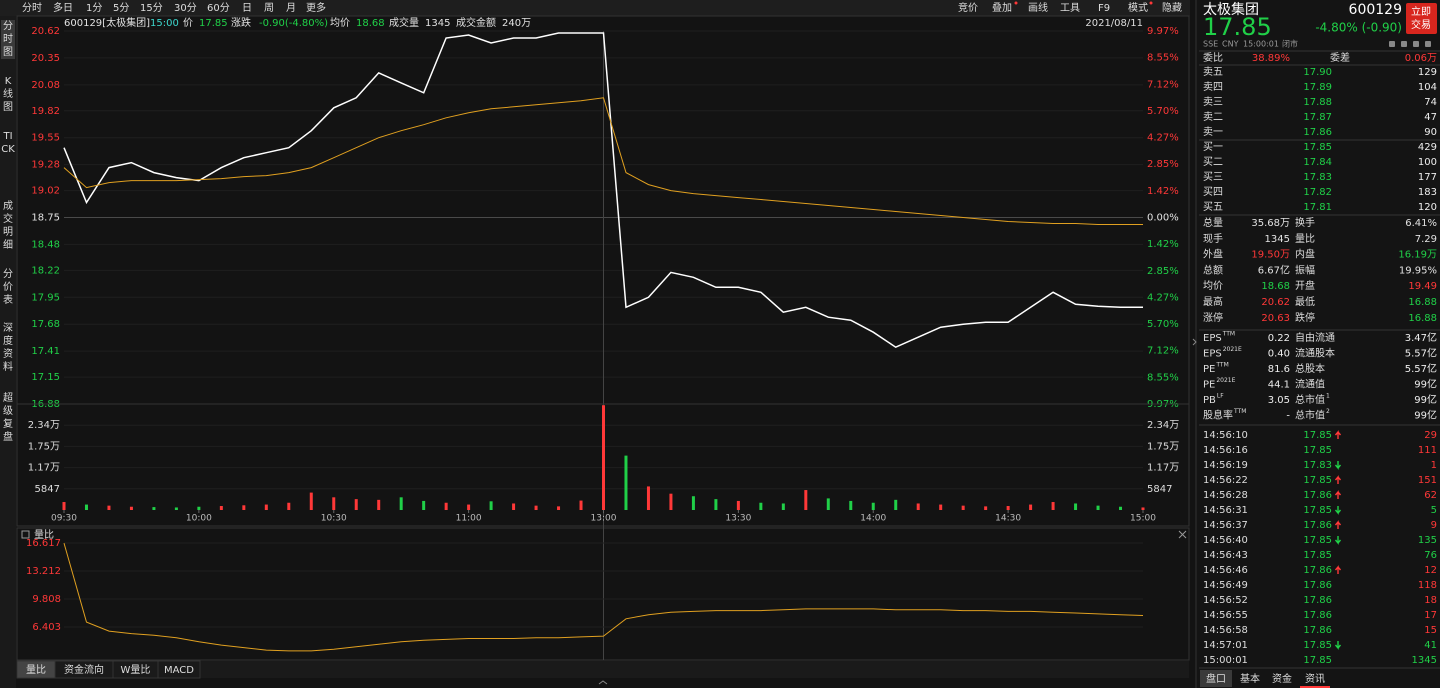  I want to click on header-date: 2021/08/11, so click(1114, 23).